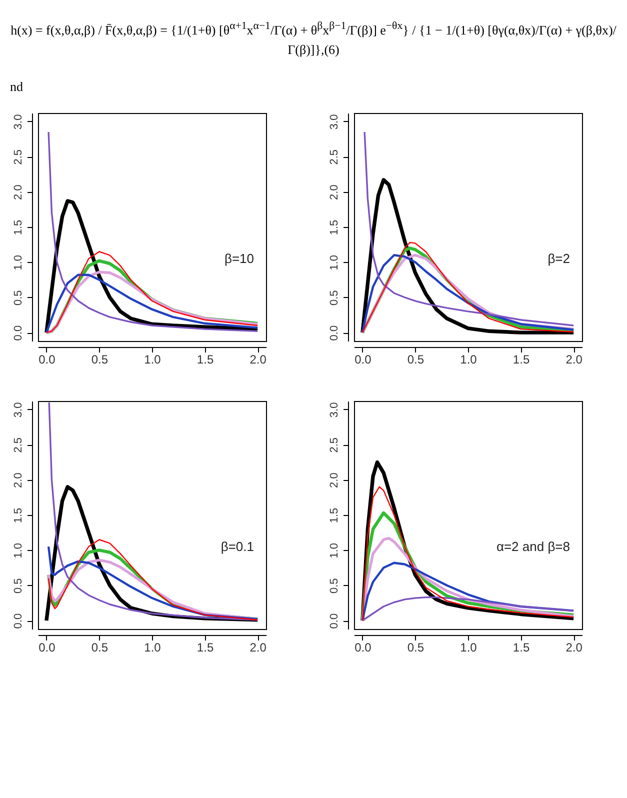 This screenshot has width=627, height=798. Describe the element at coordinates (17, 87) in the screenshot. I see `text: nd` at that location.